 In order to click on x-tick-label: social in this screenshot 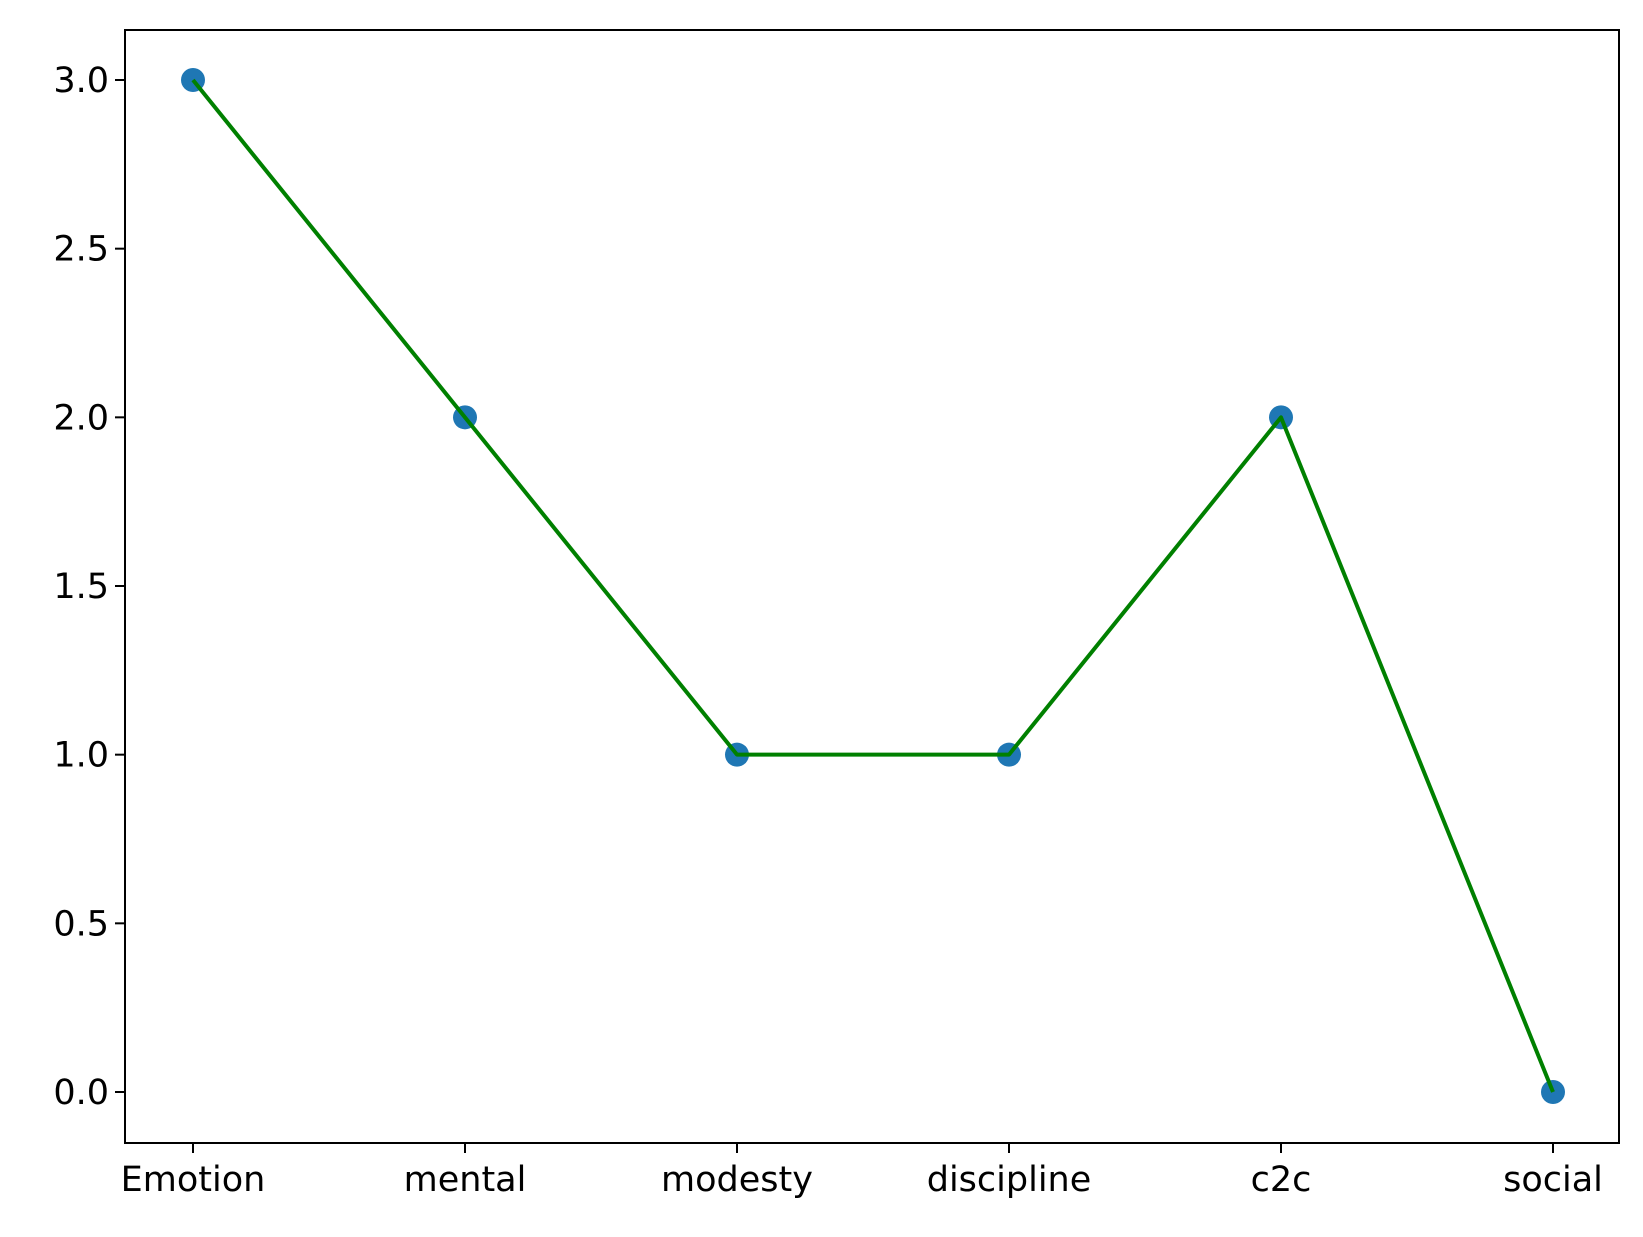, I will do `click(1553, 1180)`.